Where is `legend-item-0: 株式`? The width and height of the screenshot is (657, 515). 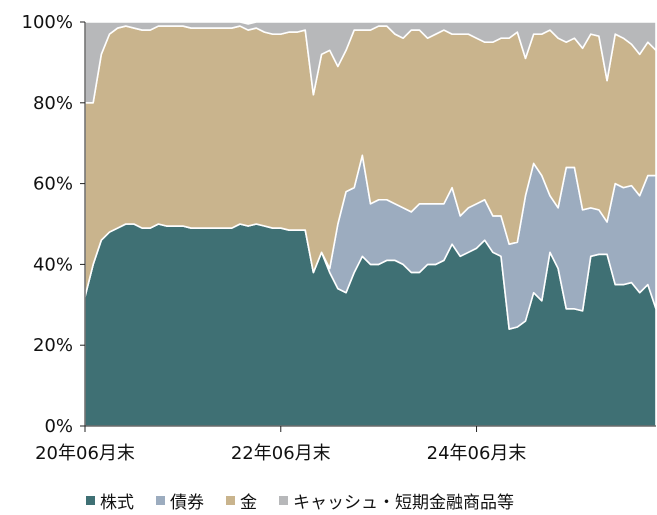
legend-item-0: 株式 is located at coordinates (110, 500).